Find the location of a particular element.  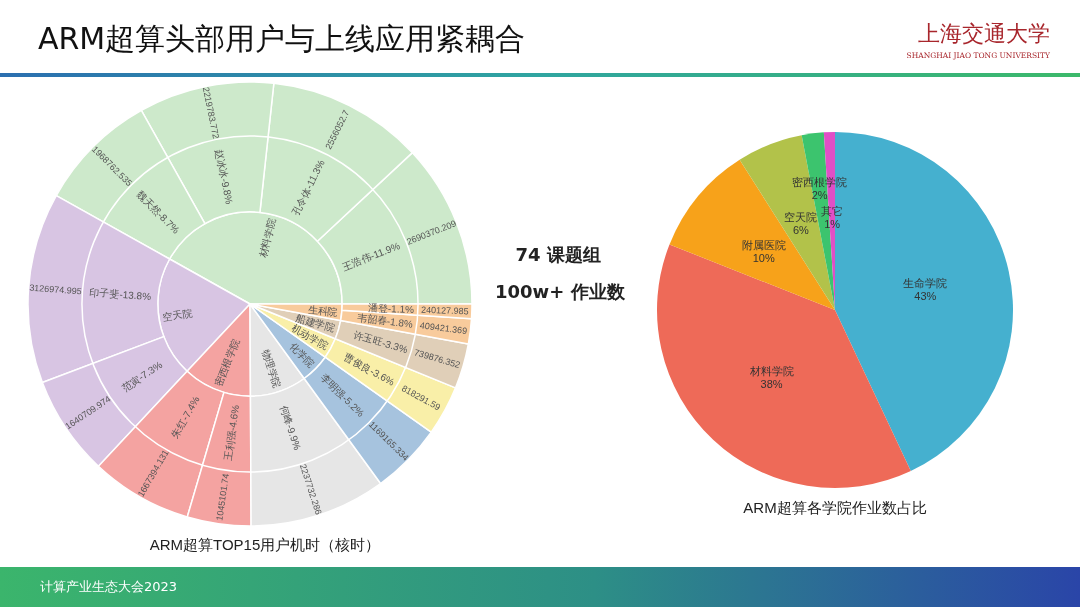

data-label: 6% is located at coordinates (801, 230).